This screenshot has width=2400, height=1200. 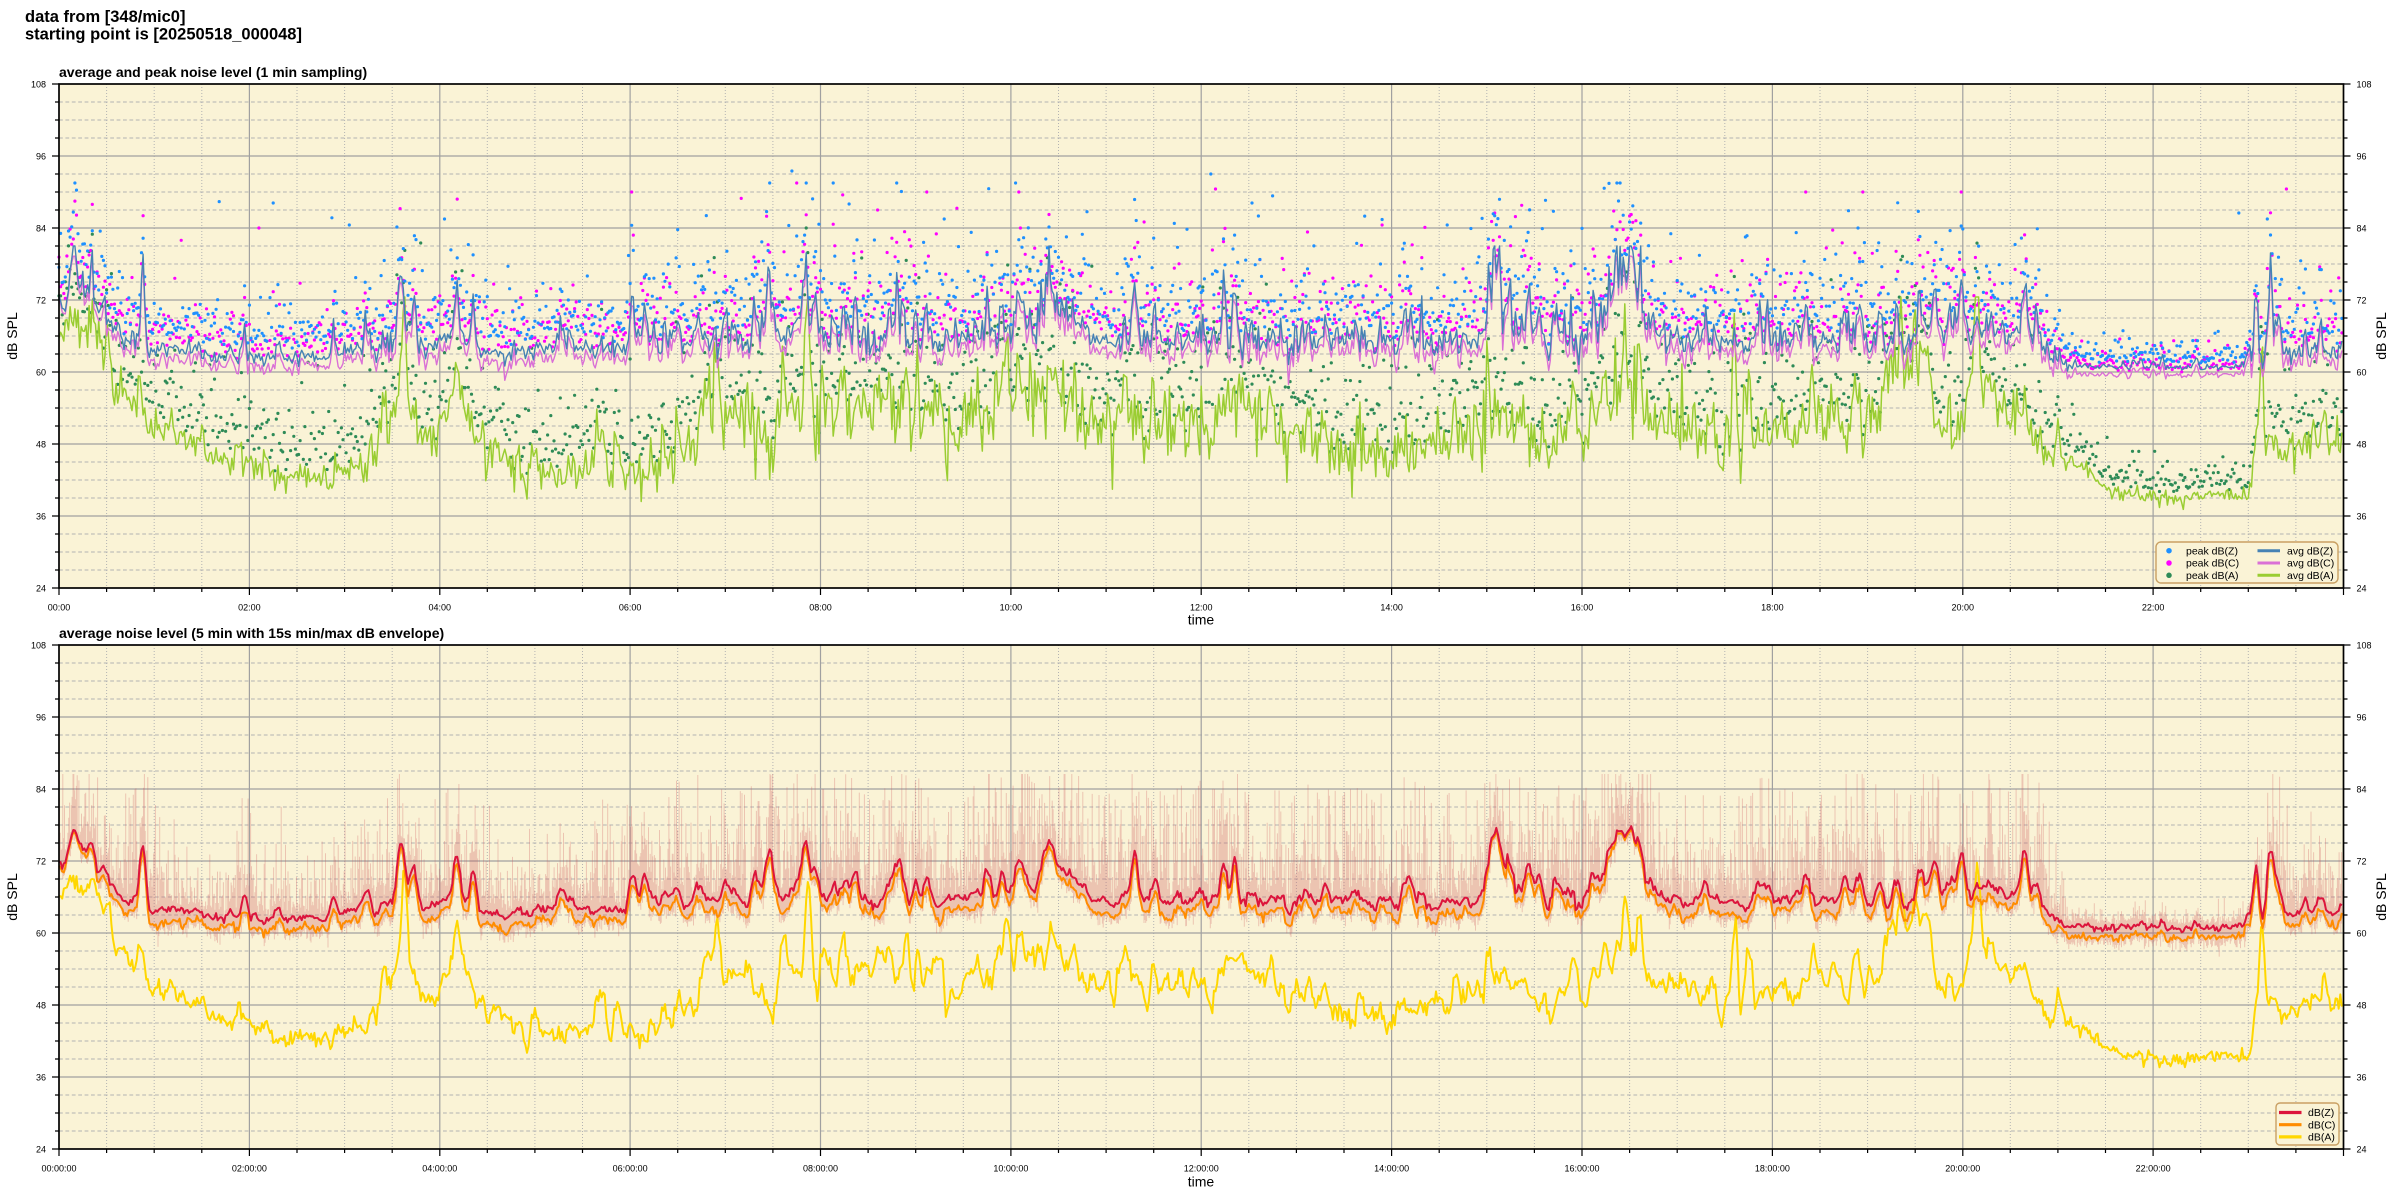 I want to click on svg-text: dB(C), so click(x=2321, y=1125).